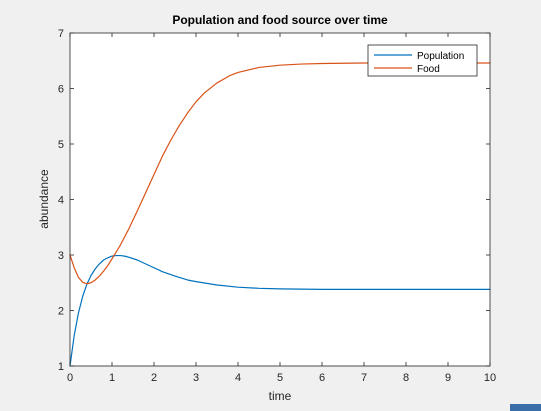 This screenshot has width=541, height=411. What do you see at coordinates (70, 378) in the screenshot?
I see `x-tick-label: 0` at bounding box center [70, 378].